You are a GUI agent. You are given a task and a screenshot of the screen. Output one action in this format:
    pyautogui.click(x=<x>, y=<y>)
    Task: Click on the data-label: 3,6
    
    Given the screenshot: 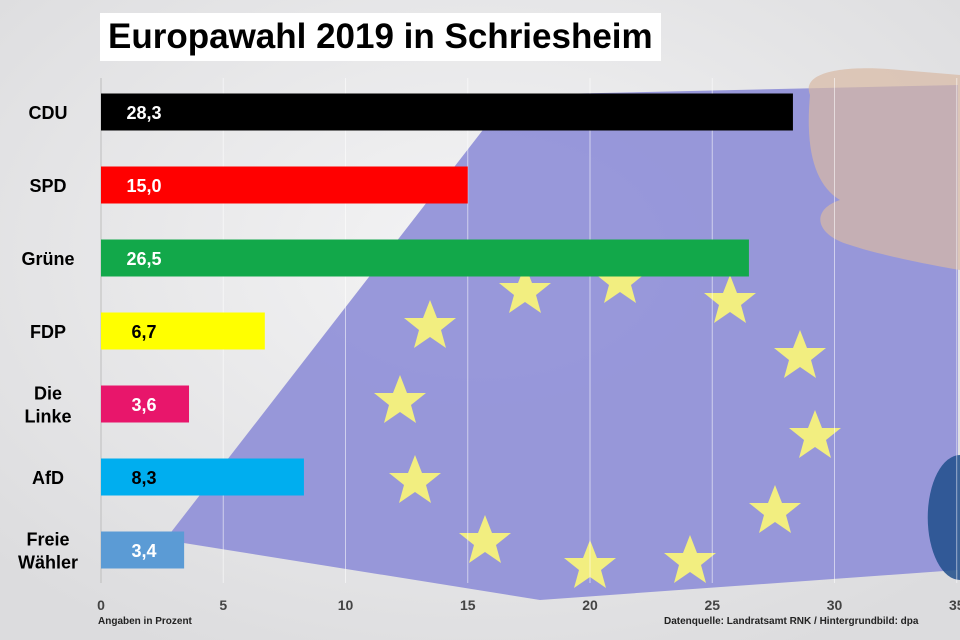 What is the action you would take?
    pyautogui.click(x=143, y=405)
    